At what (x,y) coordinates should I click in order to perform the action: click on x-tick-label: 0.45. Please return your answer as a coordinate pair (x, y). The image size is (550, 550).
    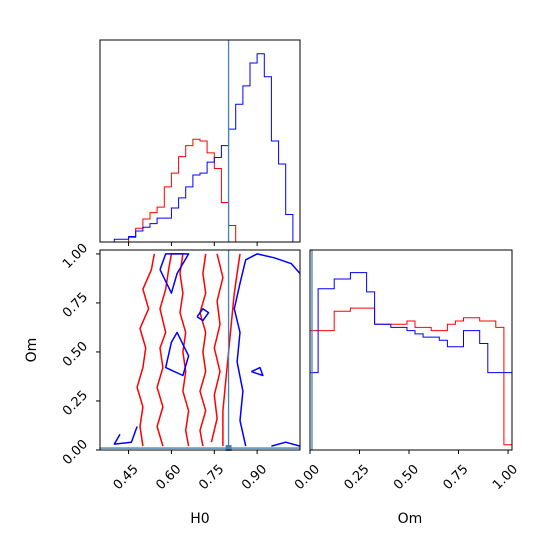
    Looking at the image, I should click on (126, 477).